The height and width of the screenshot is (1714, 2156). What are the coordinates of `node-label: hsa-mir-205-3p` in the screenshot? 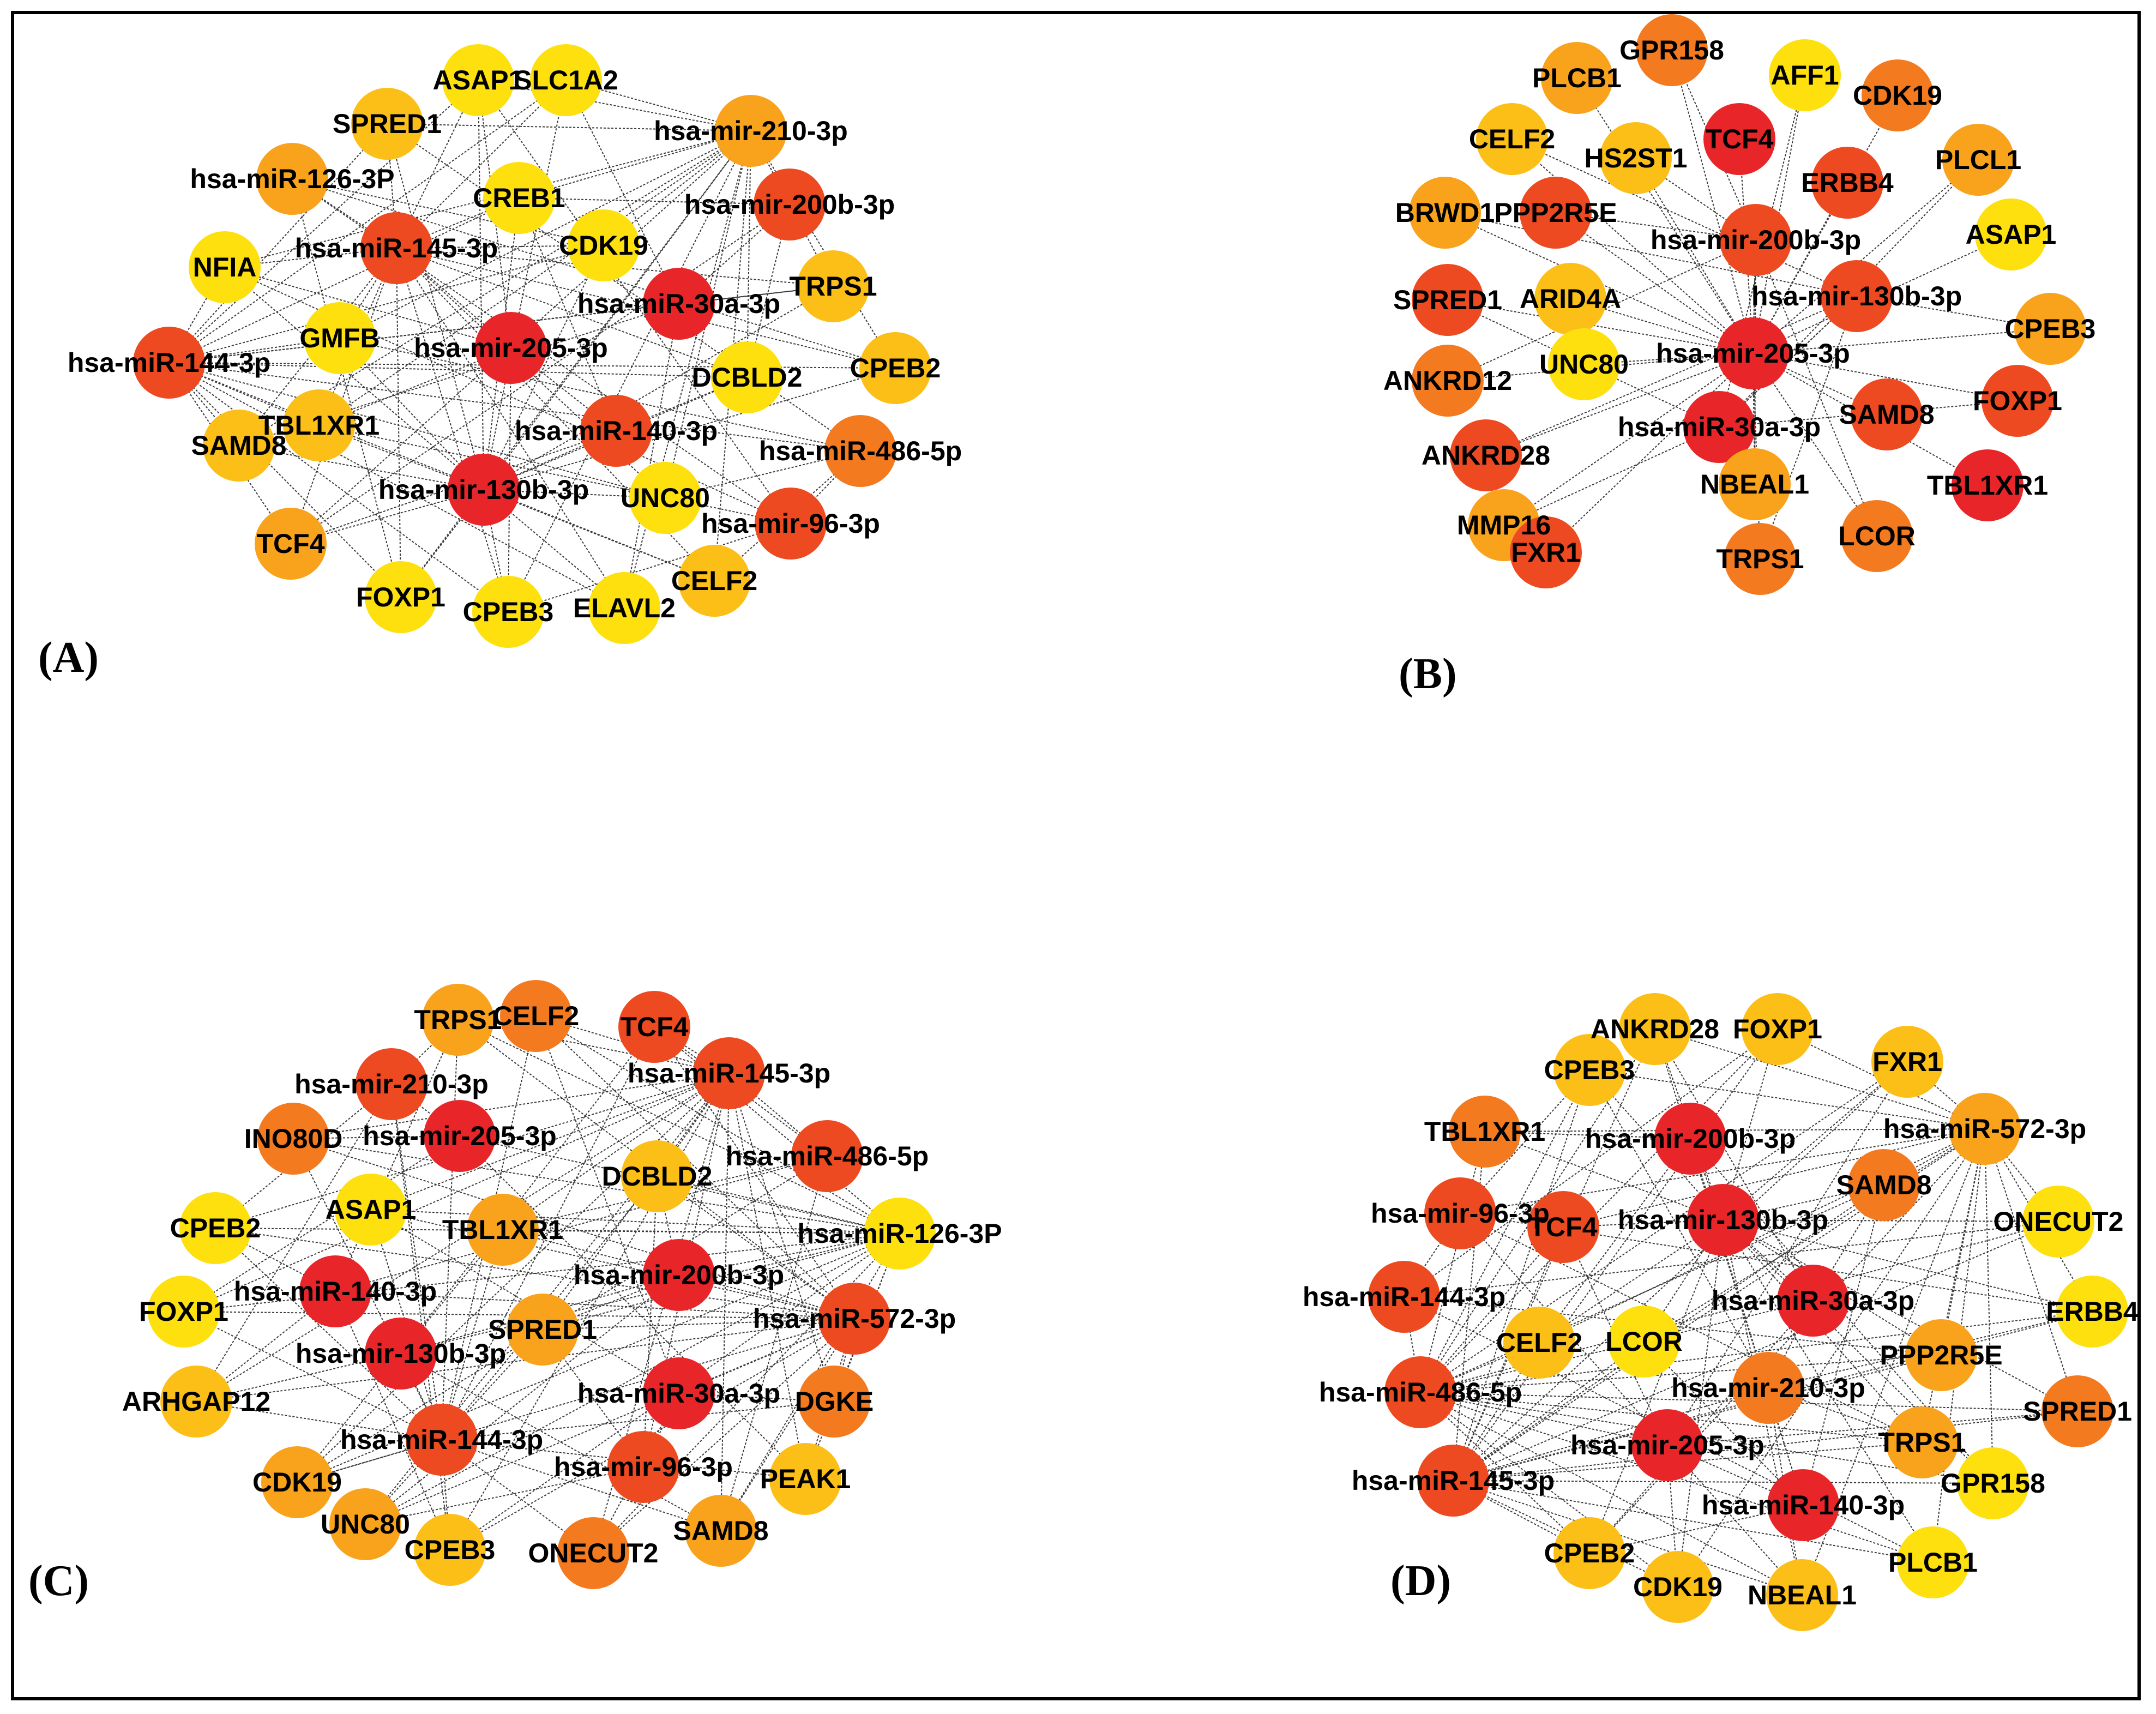 It's located at (1753, 353).